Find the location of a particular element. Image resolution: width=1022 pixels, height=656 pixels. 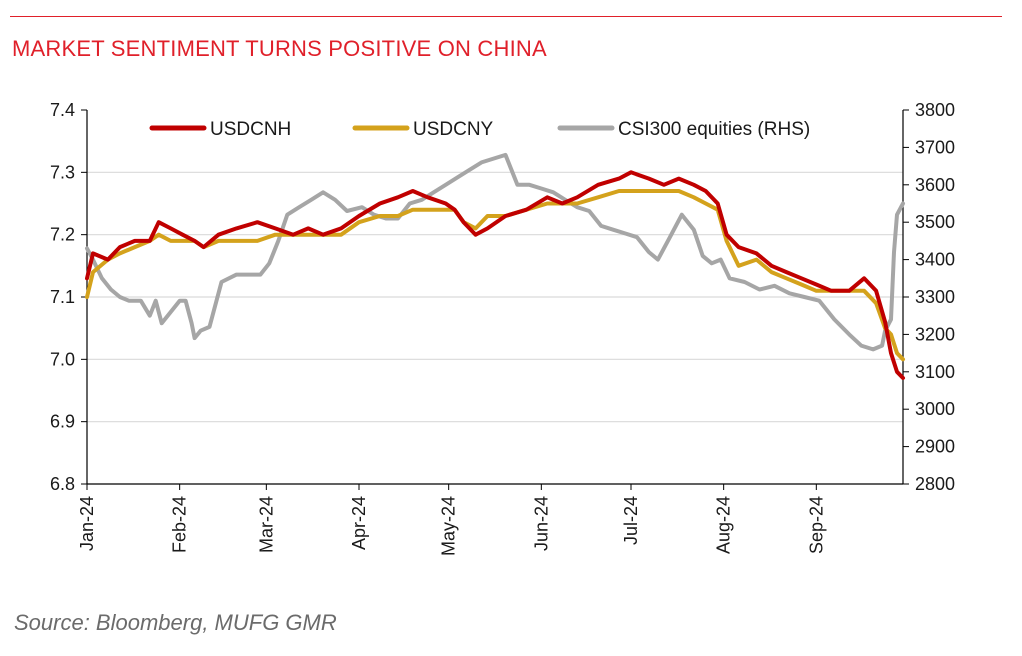

y2-tick-label: 3200 is located at coordinates (935, 334).